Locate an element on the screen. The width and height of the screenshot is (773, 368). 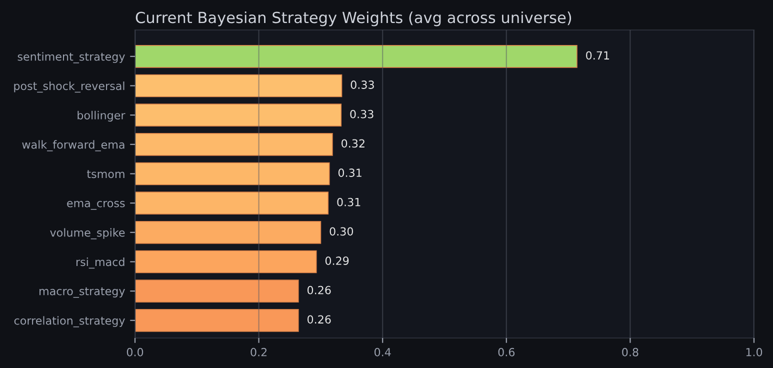
y-tick-label: rsi_macd is located at coordinates (100, 263).